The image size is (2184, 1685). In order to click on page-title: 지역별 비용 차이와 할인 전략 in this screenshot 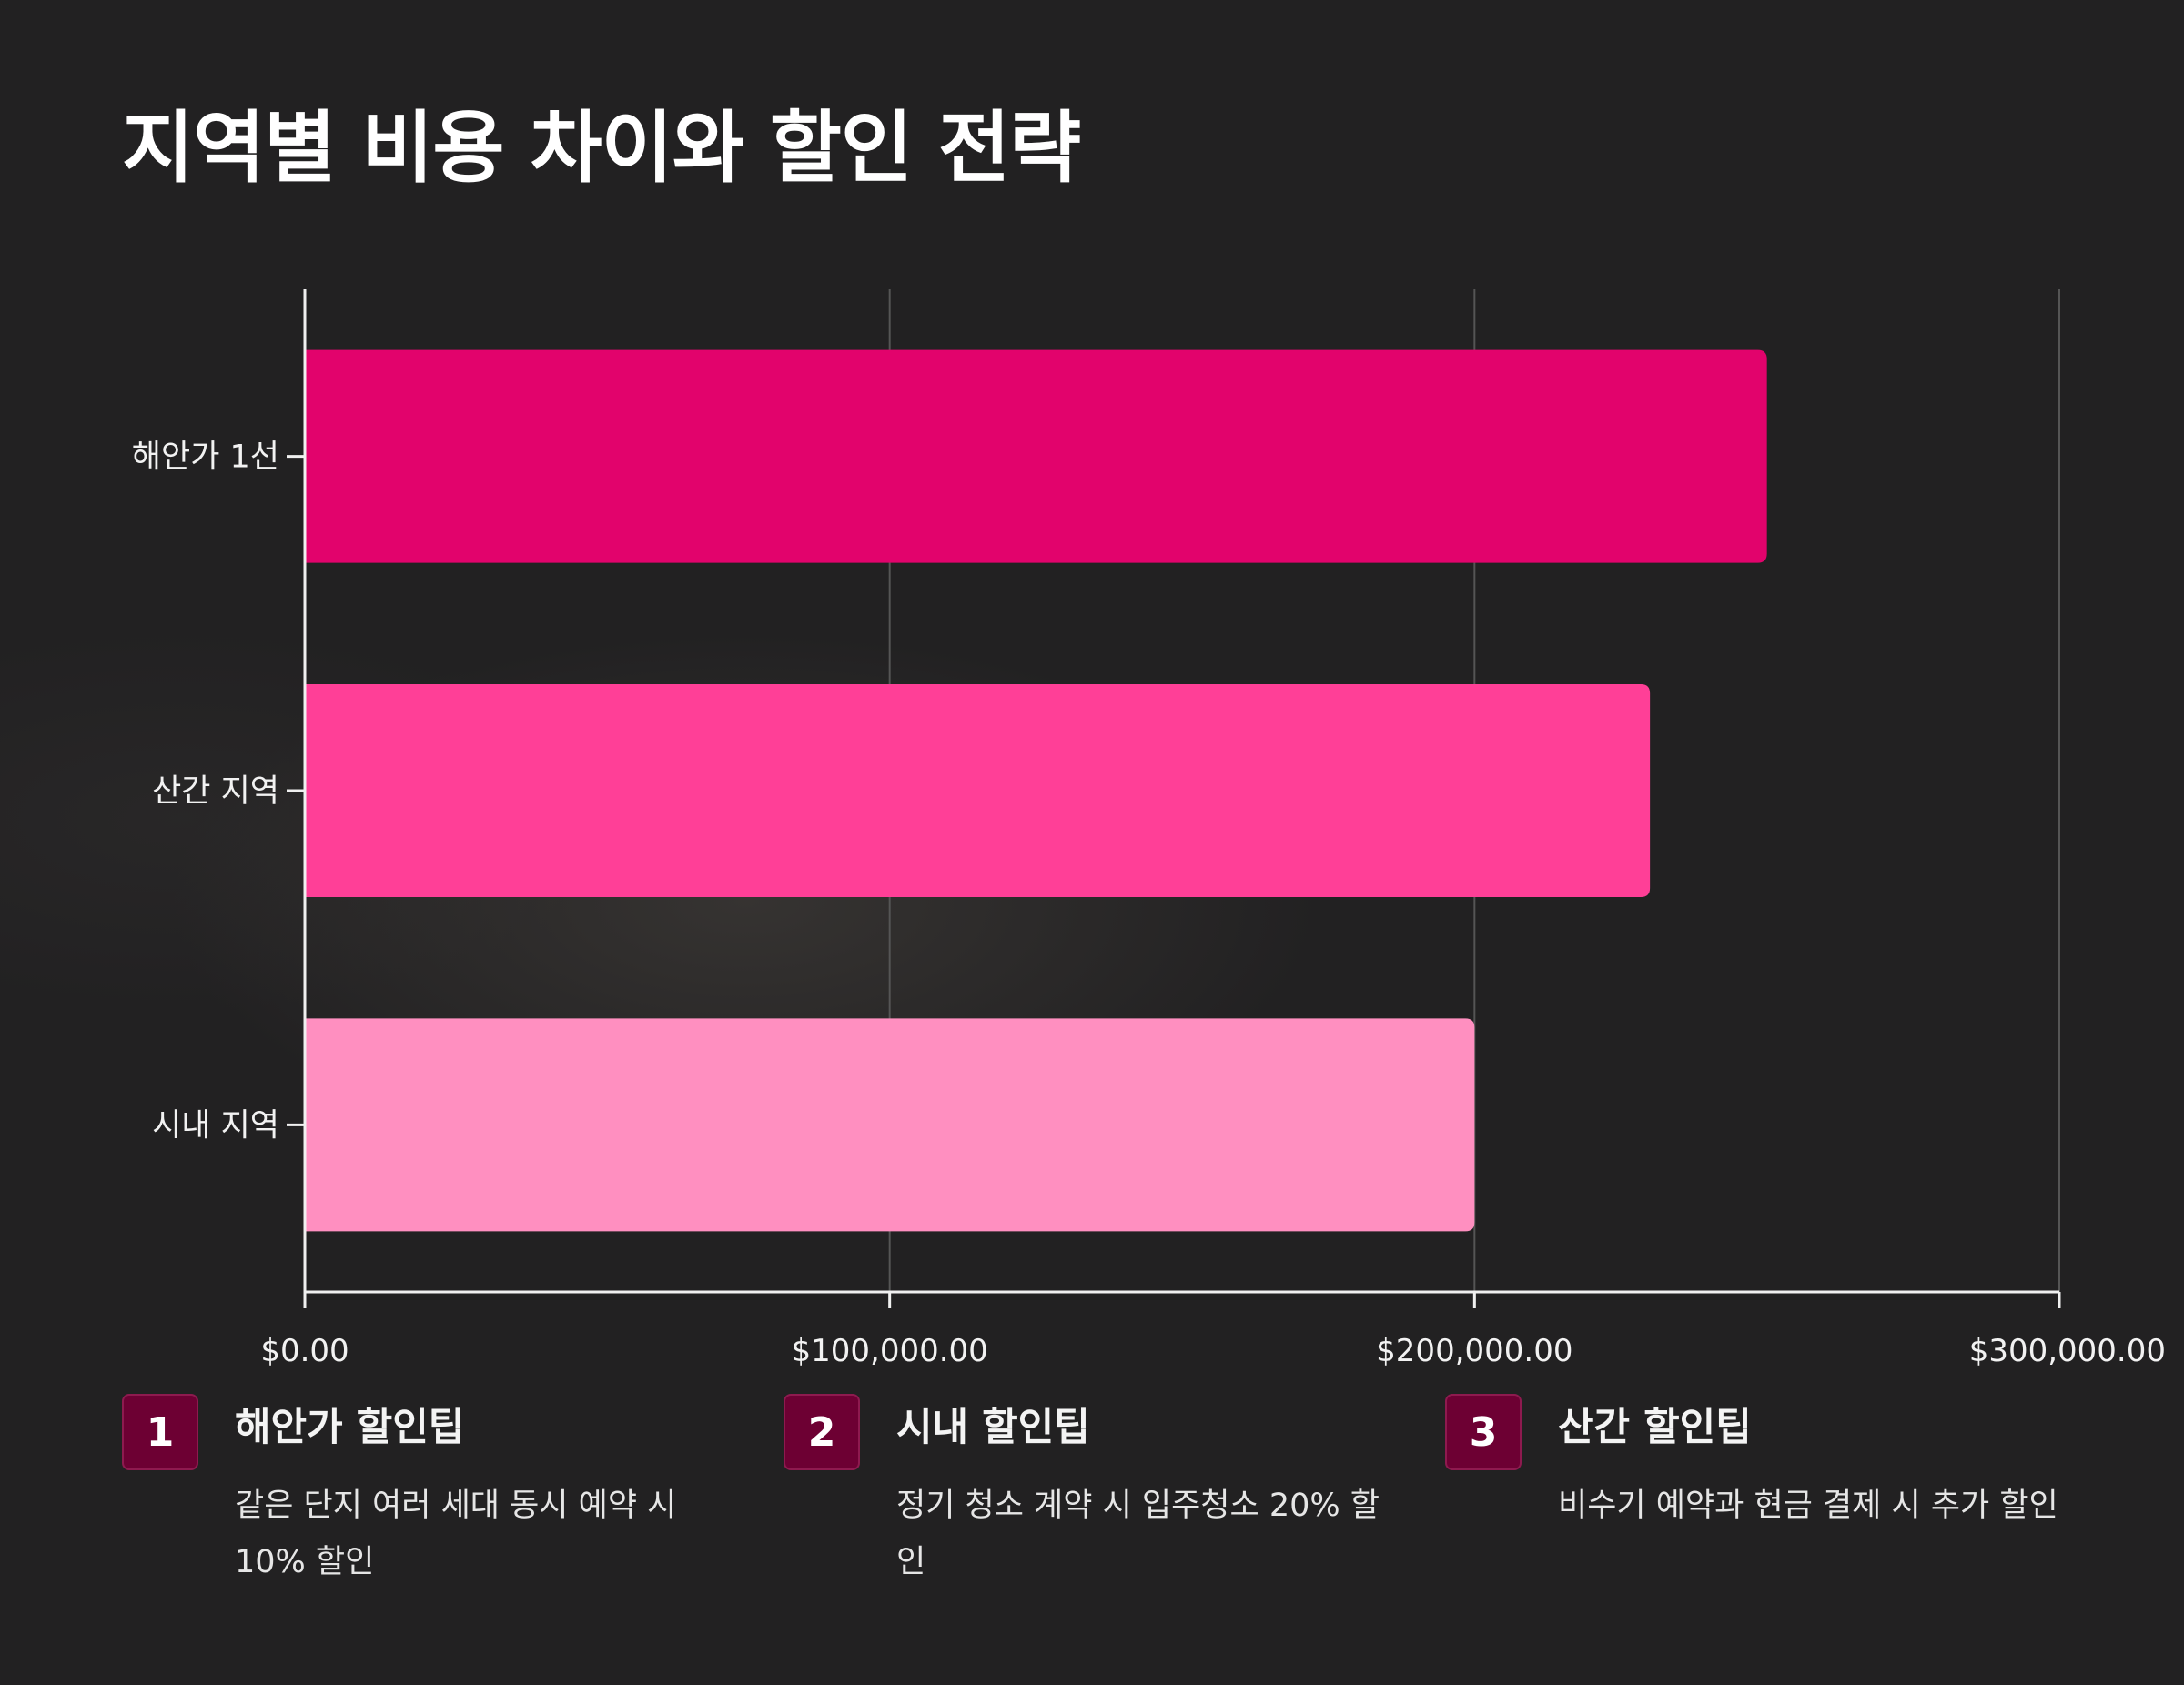, I will do `click(602, 149)`.